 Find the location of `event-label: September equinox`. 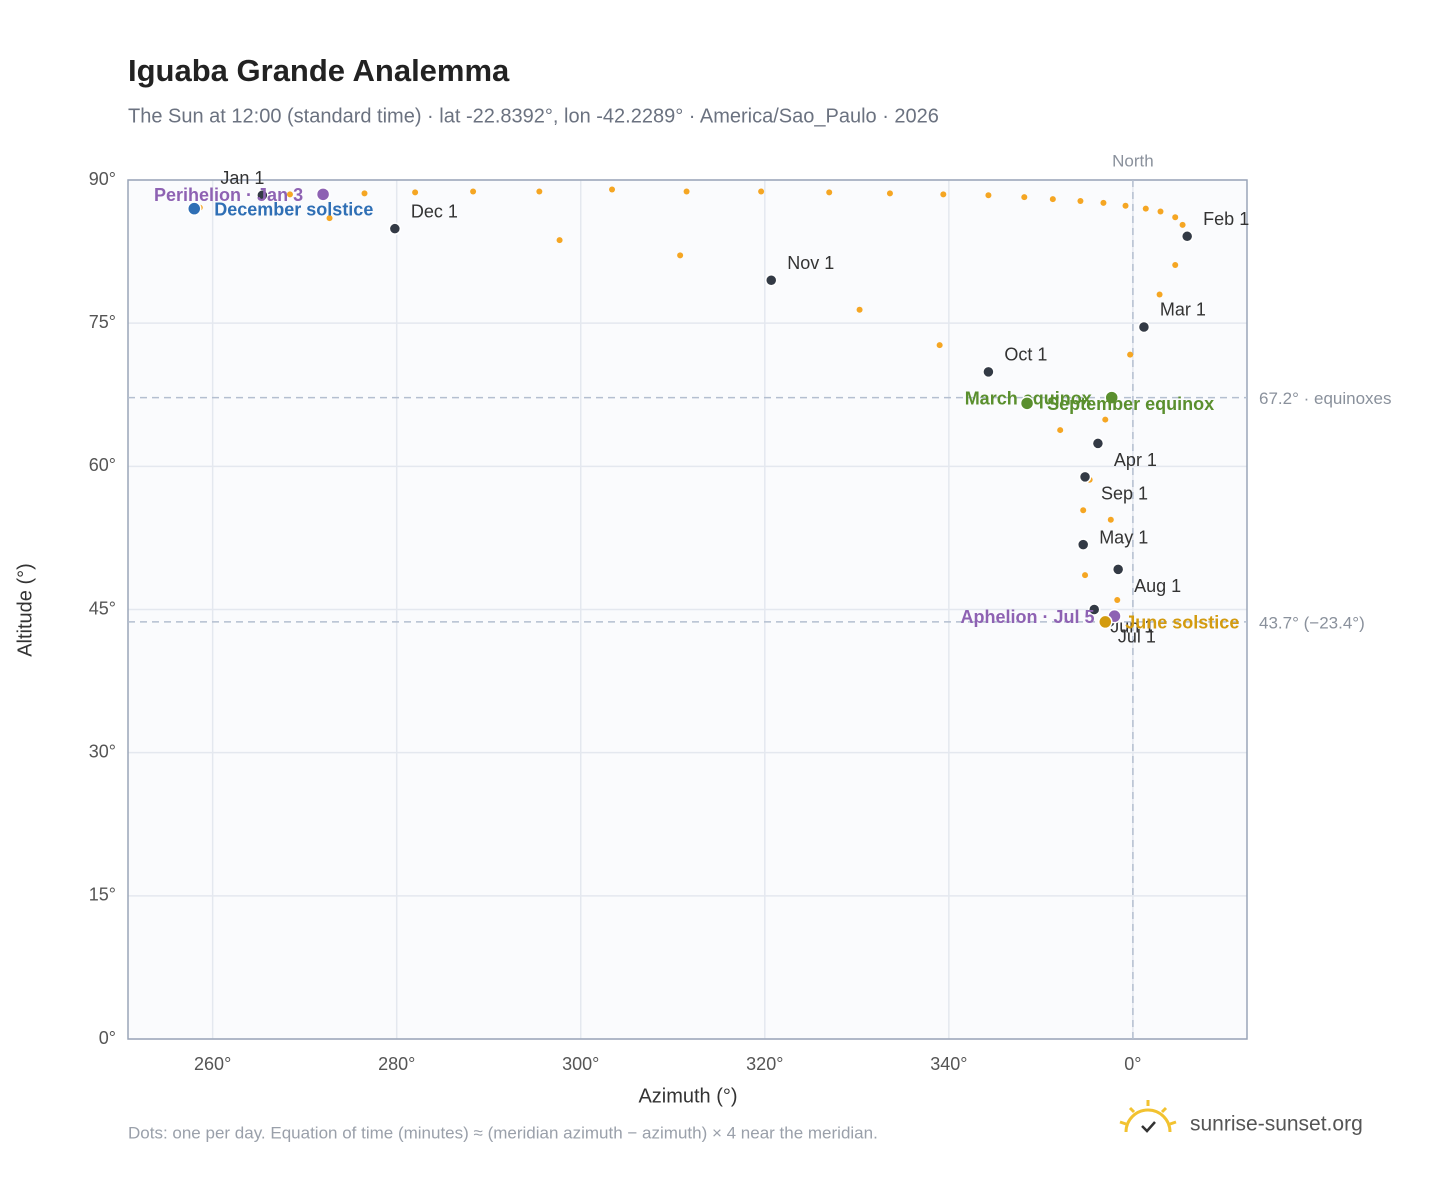

event-label: September equinox is located at coordinates (1130, 404).